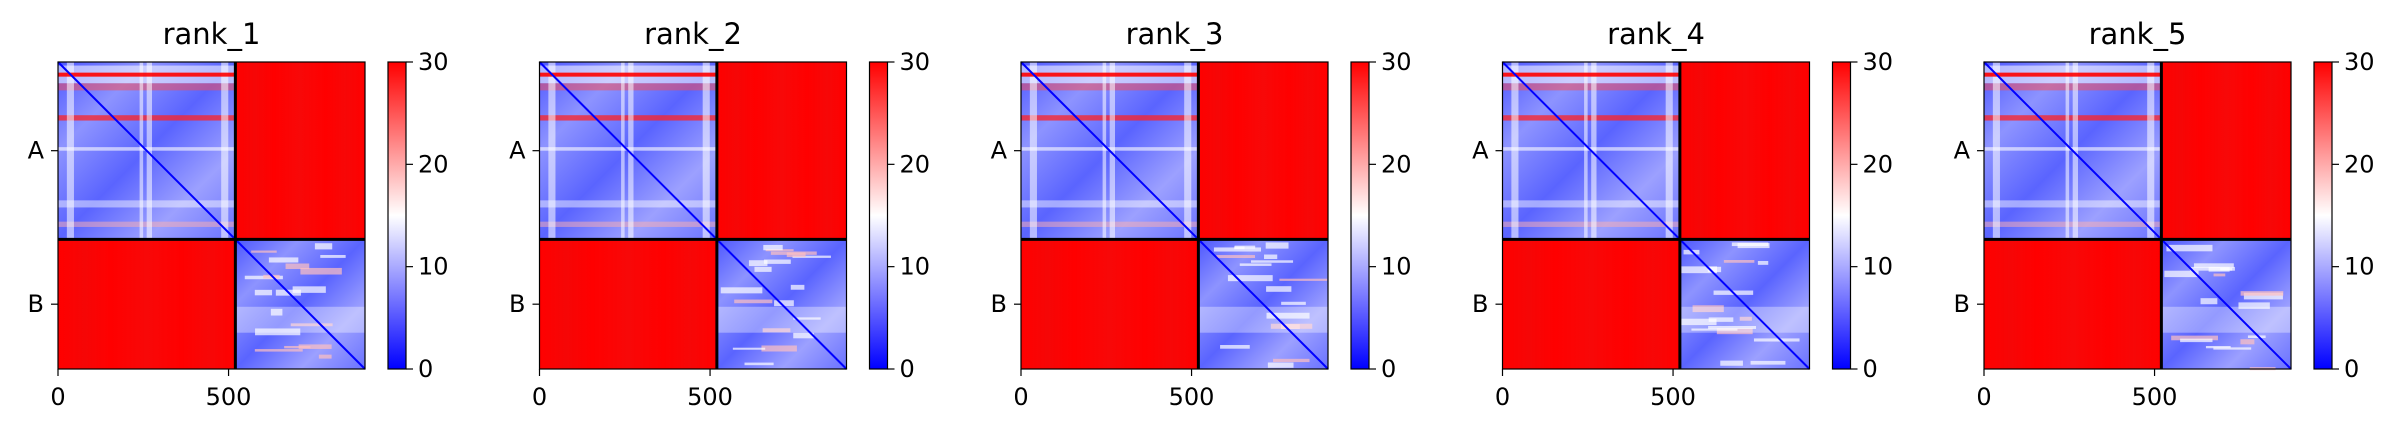  What do you see at coordinates (212, 34) in the screenshot?
I see `panel-title: rank_1` at bounding box center [212, 34].